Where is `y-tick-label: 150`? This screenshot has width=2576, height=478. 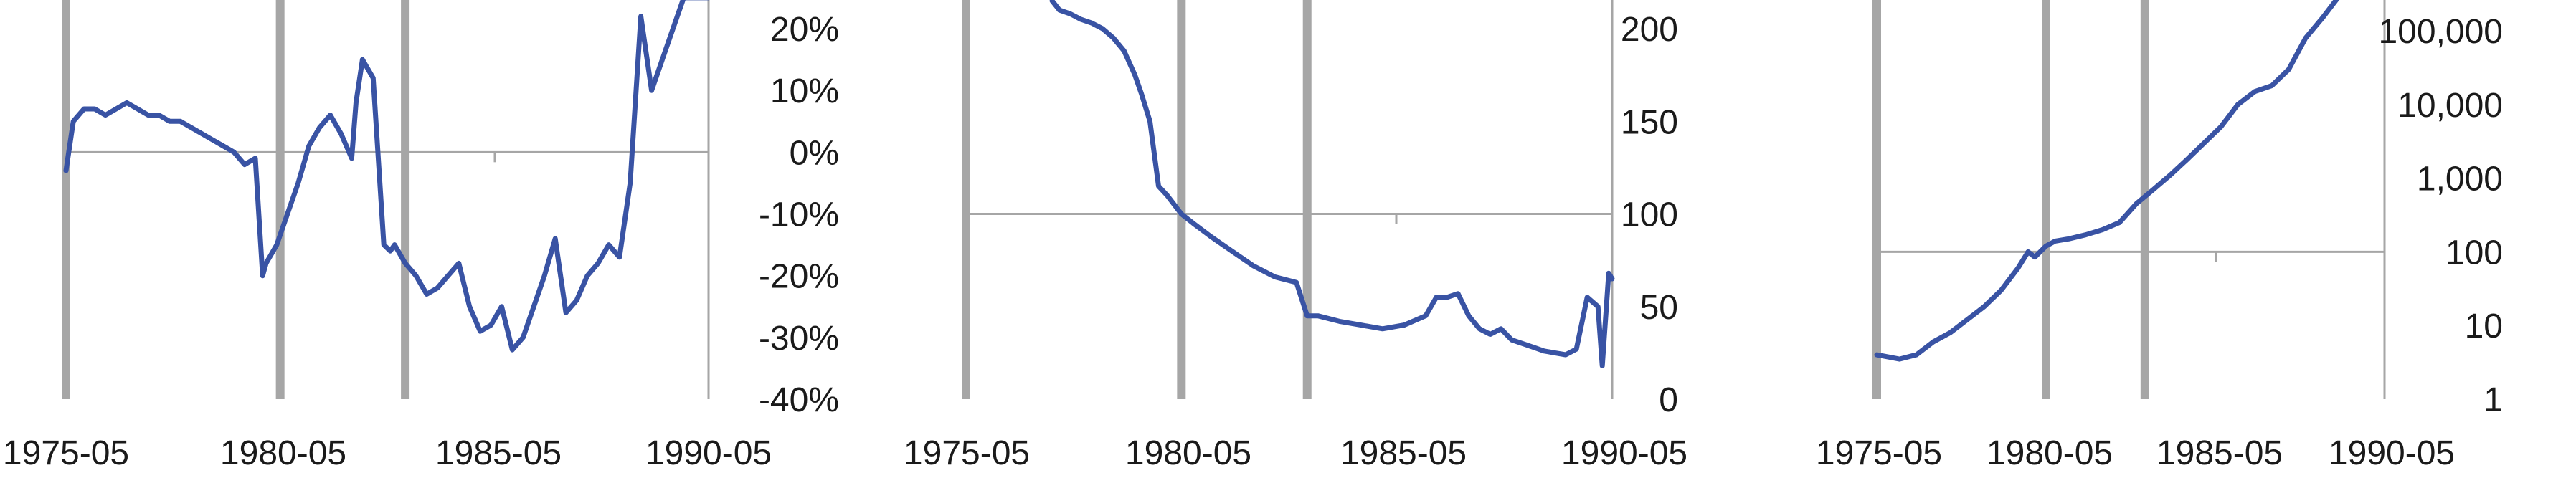
y-tick-label: 150 is located at coordinates (1649, 122).